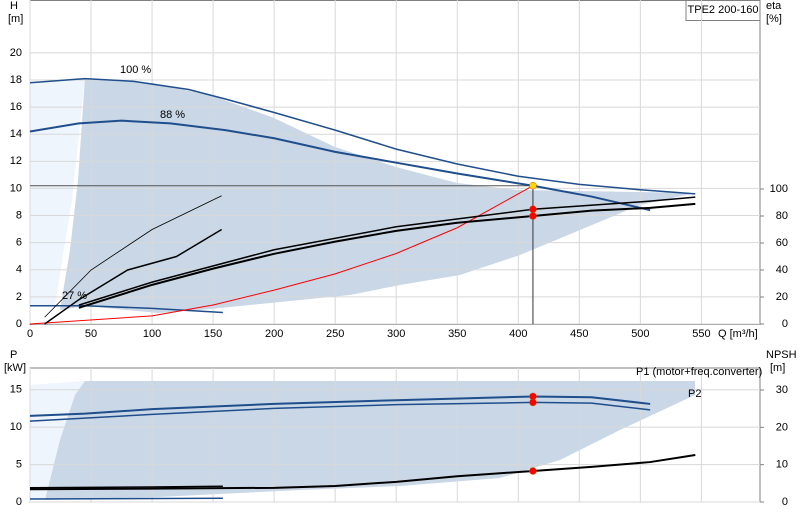  I want to click on y-tick-label: 15, so click(16, 390).